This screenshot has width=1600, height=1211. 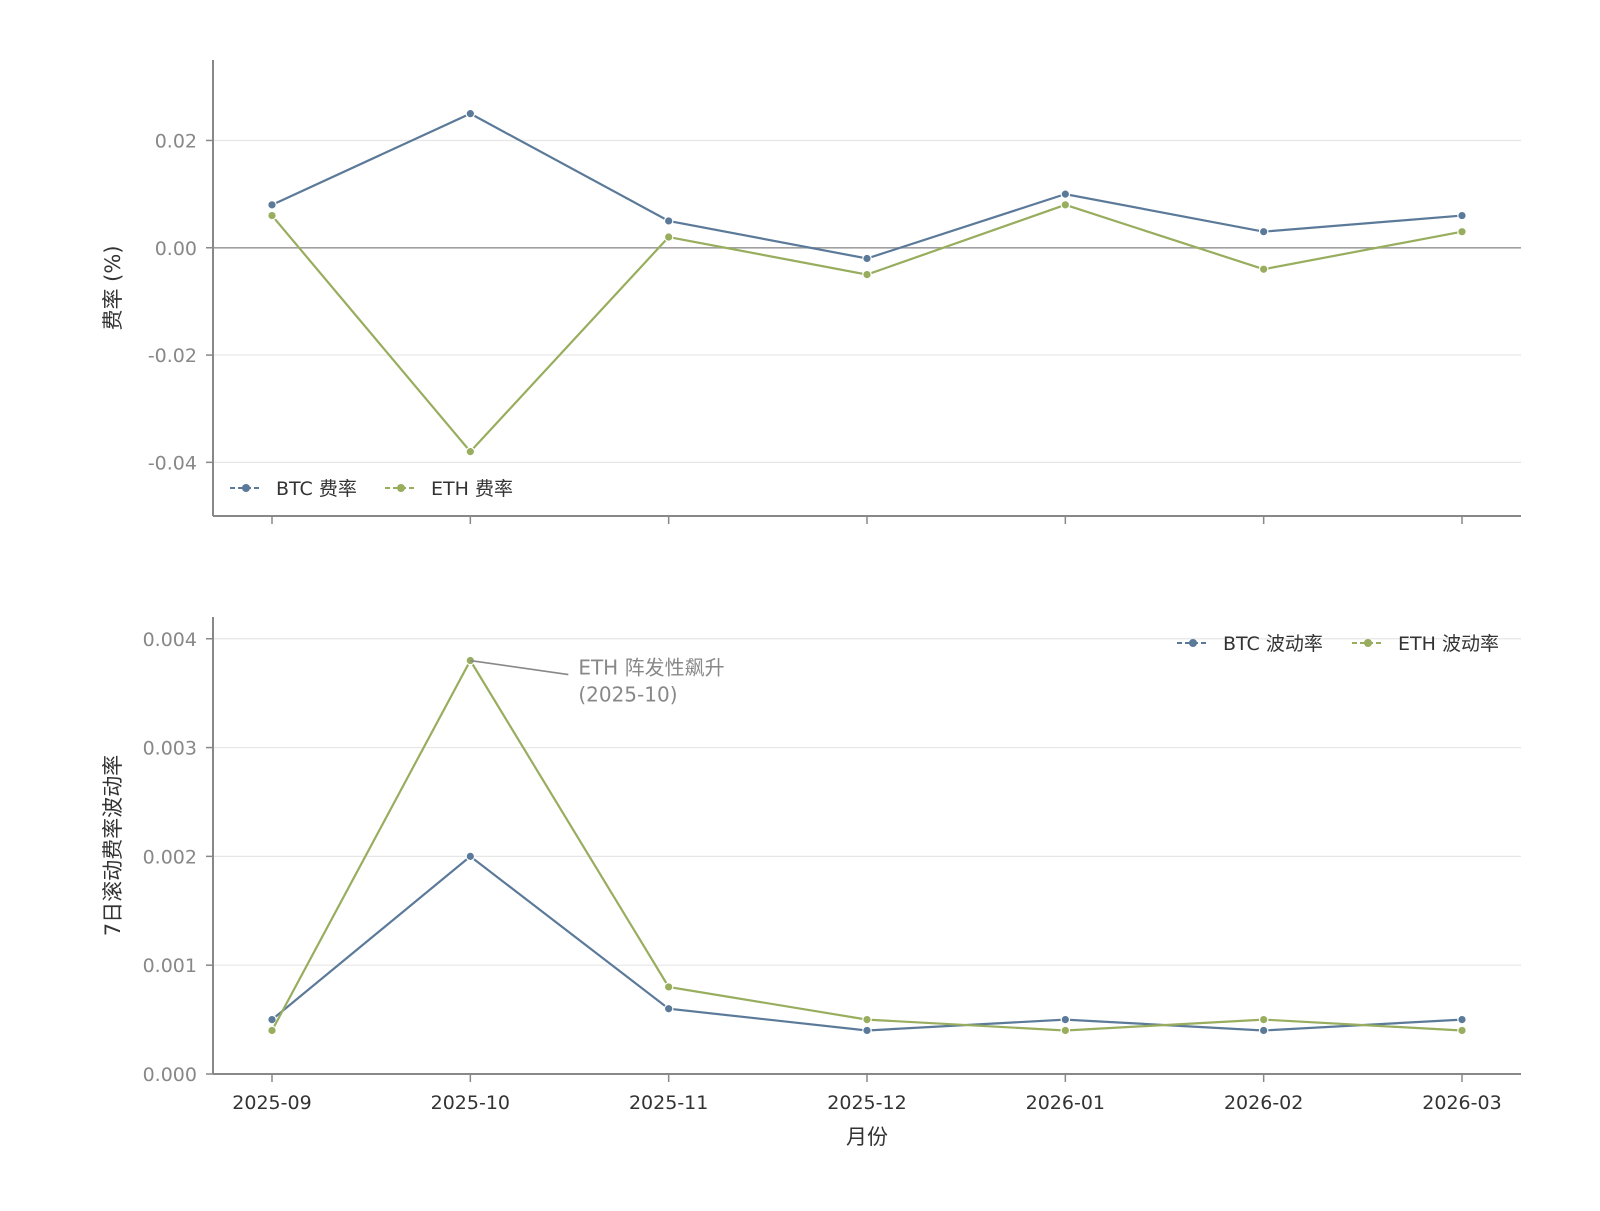 What do you see at coordinates (113, 287) in the screenshot?
I see `y-axis-title: 费率 (%)` at bounding box center [113, 287].